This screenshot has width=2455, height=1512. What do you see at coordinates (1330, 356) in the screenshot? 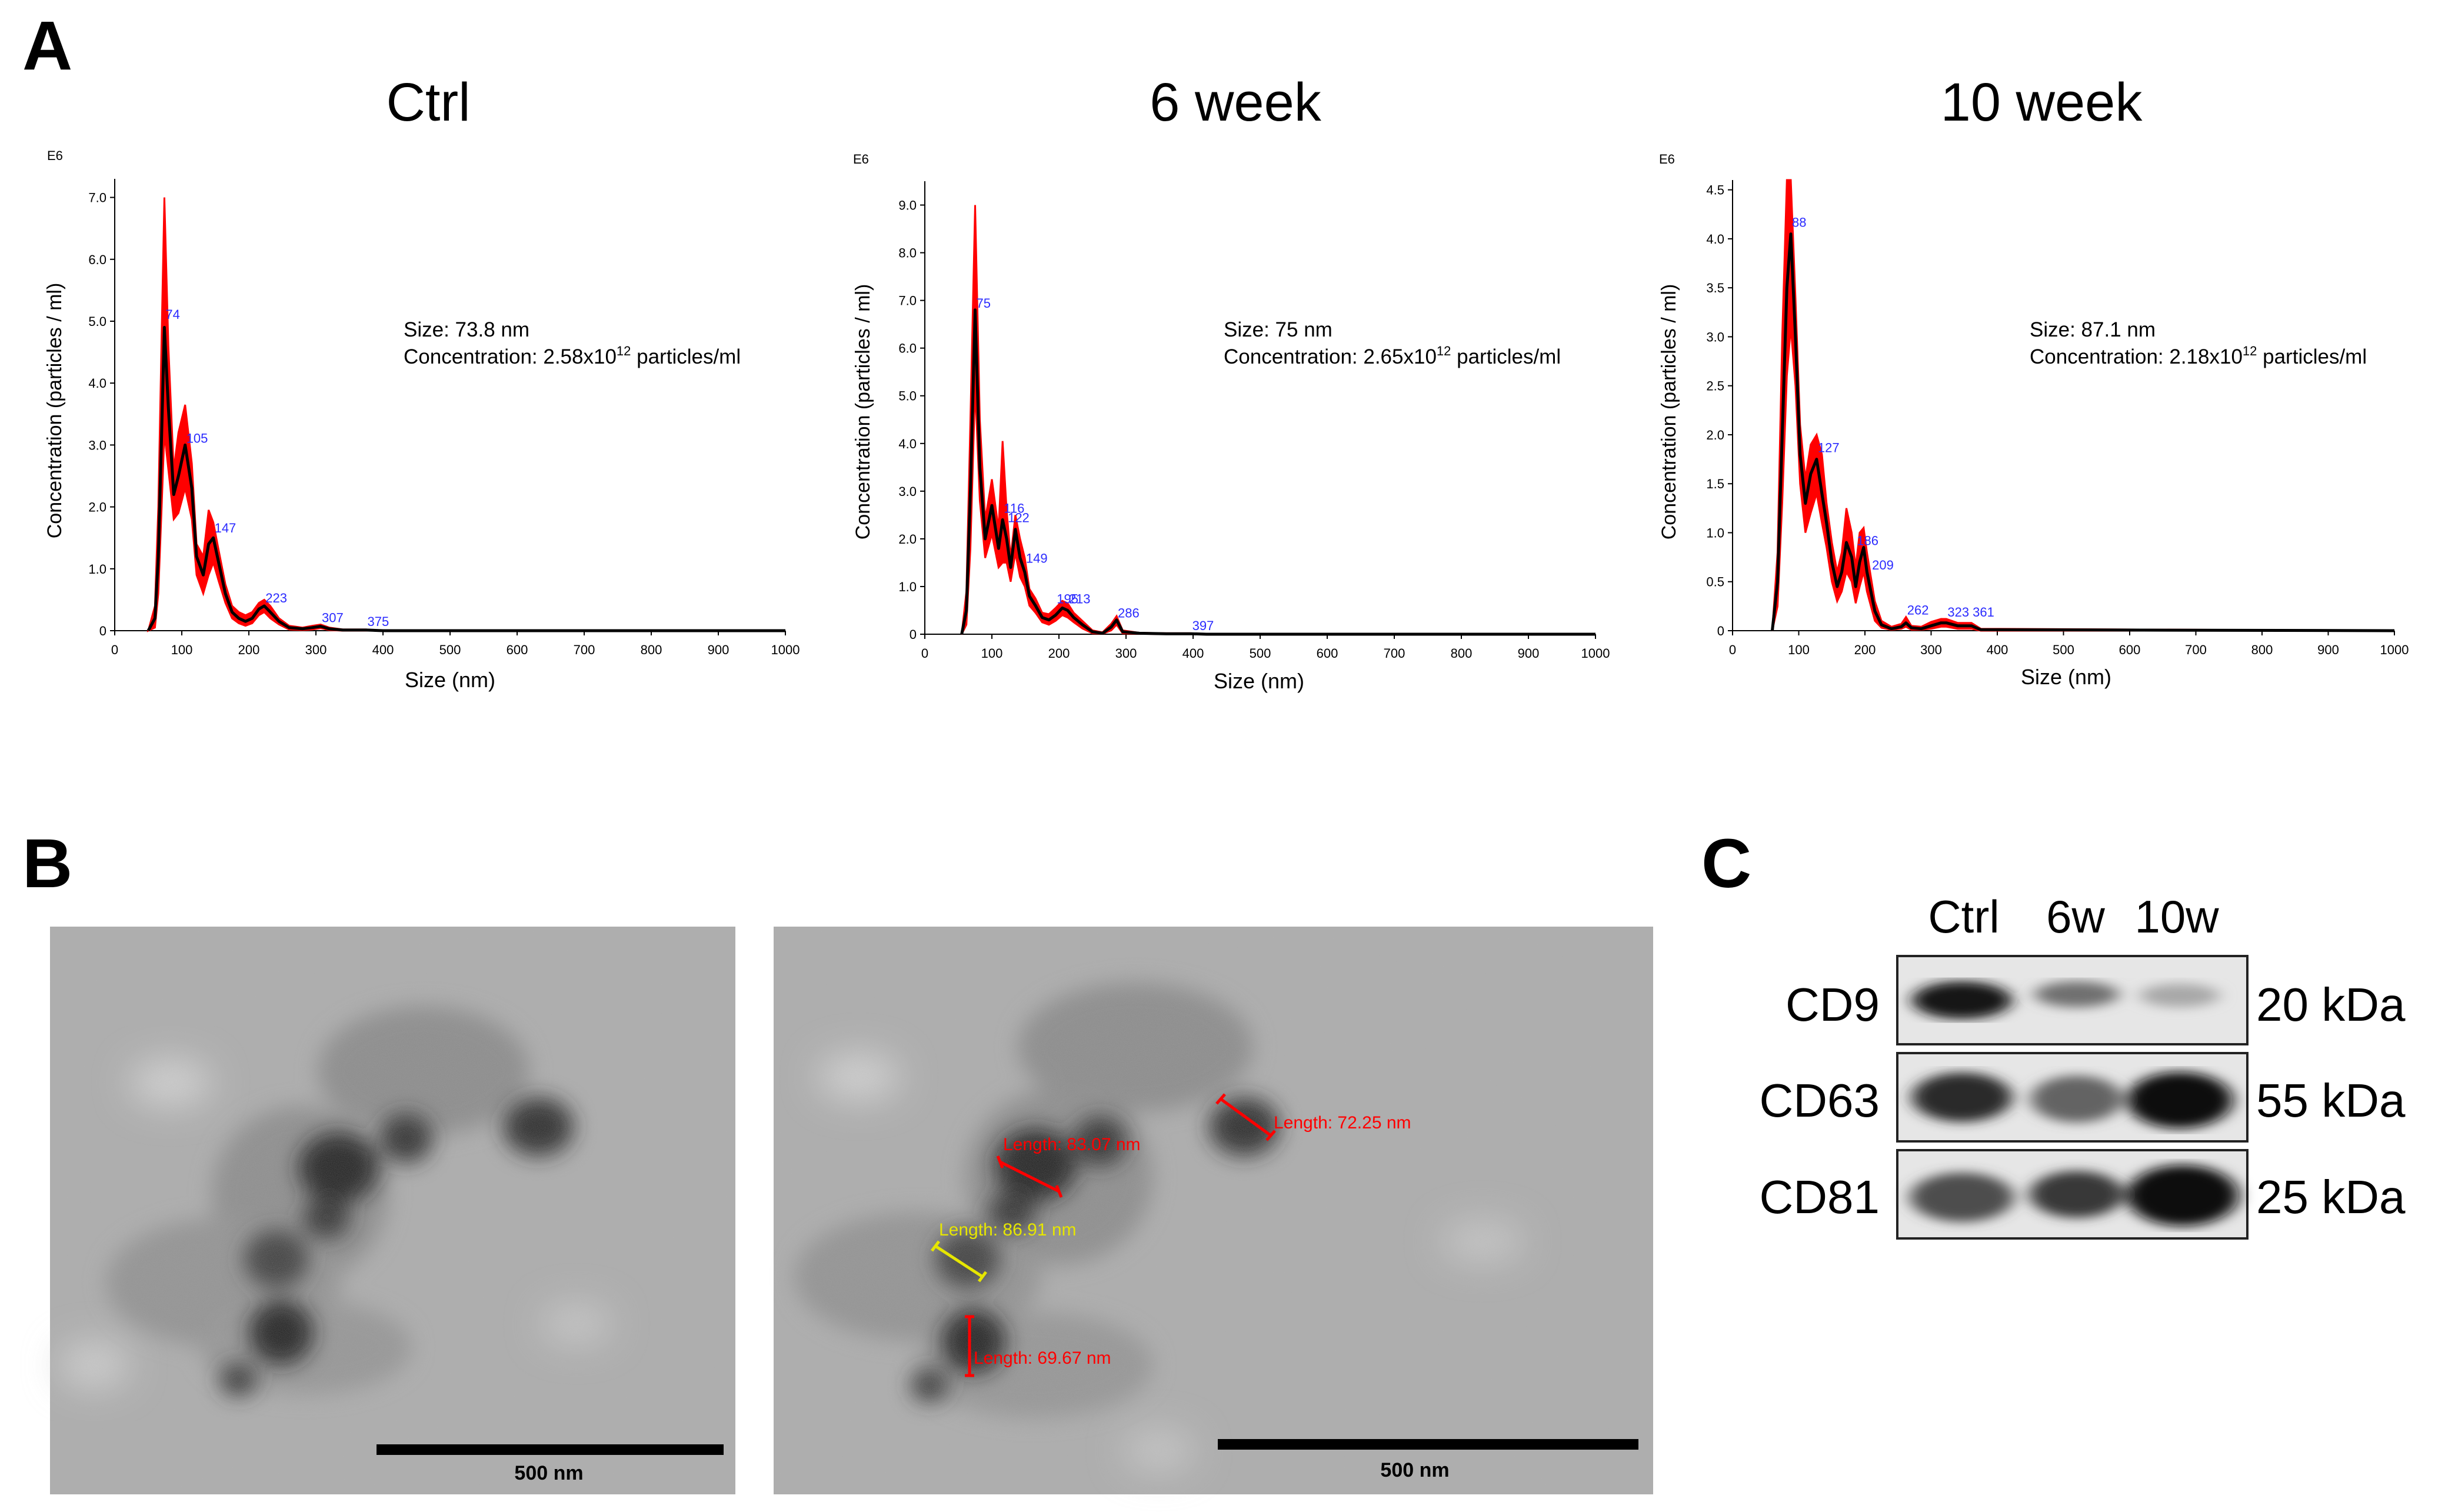
I see `conc-text: Concentration: 2.65x10` at bounding box center [1330, 356].